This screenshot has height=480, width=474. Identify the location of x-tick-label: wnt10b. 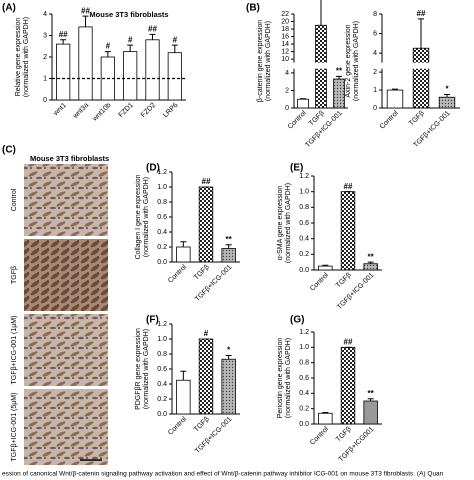
(102, 113).